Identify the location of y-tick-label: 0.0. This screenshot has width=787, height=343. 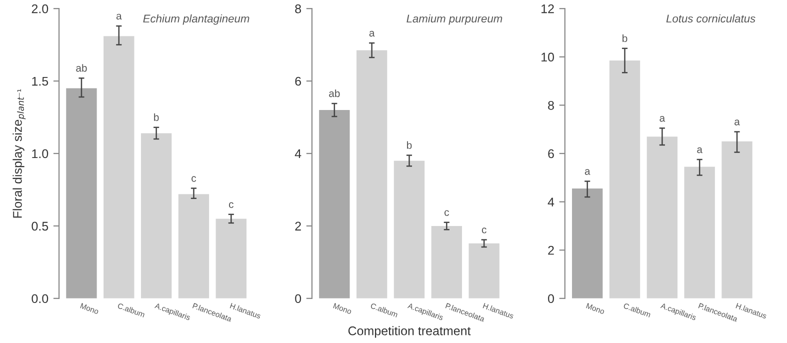
(40, 299).